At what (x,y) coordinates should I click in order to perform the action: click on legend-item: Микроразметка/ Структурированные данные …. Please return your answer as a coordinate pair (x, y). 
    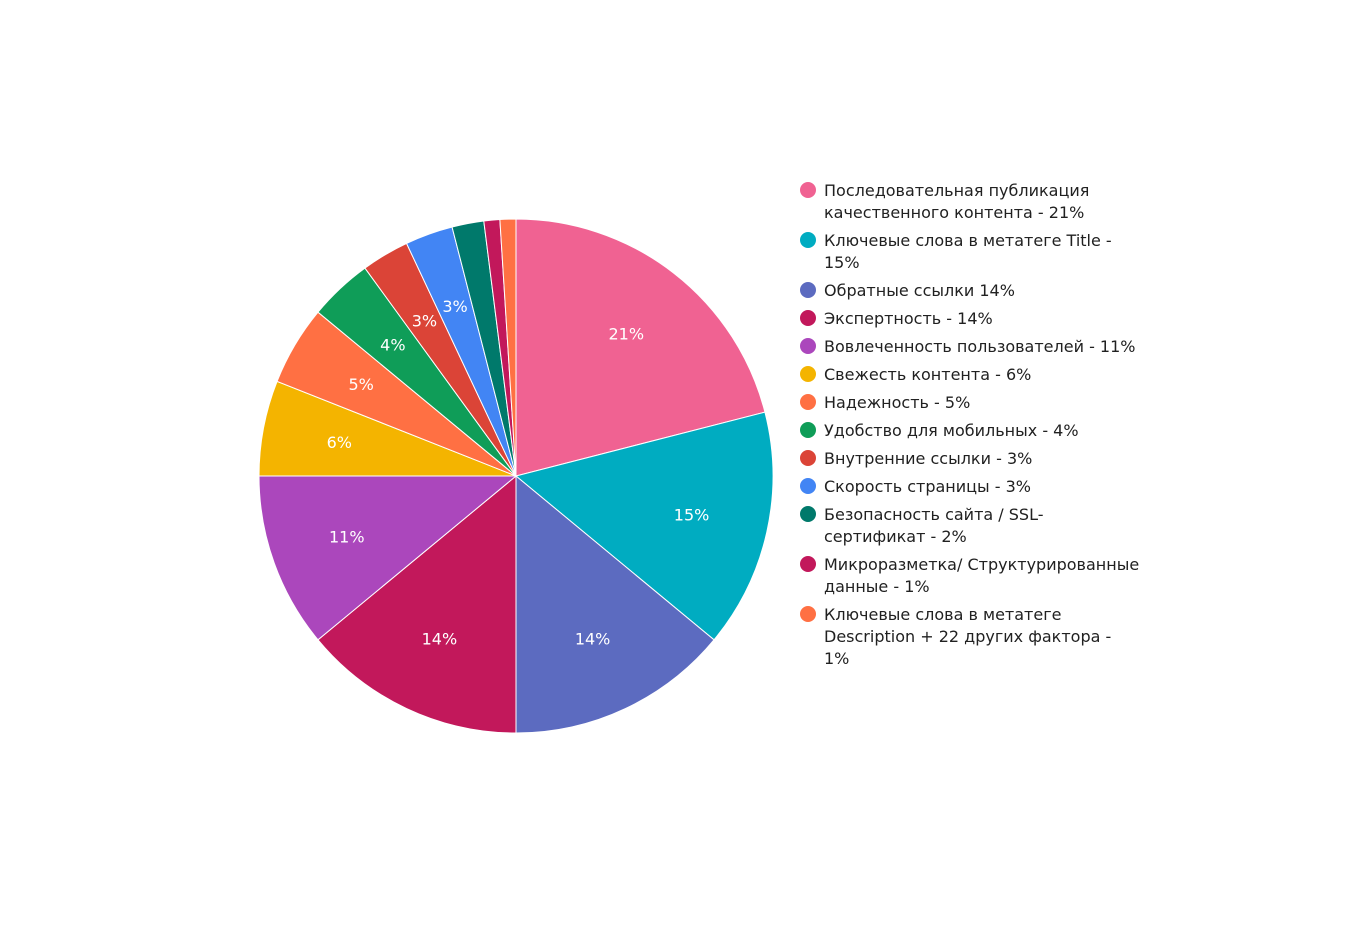
    Looking at the image, I should click on (970, 576).